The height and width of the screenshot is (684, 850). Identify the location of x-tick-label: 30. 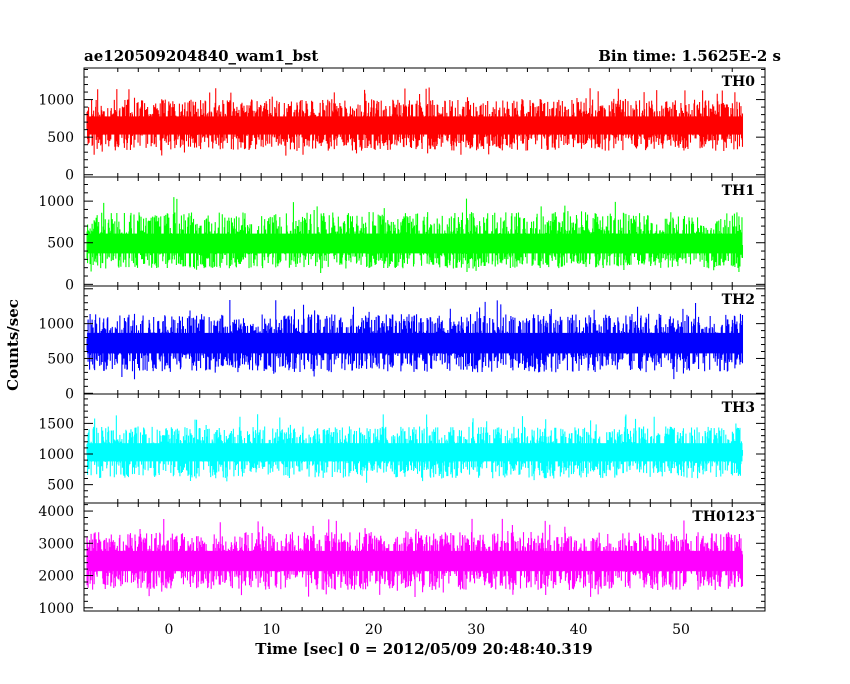
(476, 630).